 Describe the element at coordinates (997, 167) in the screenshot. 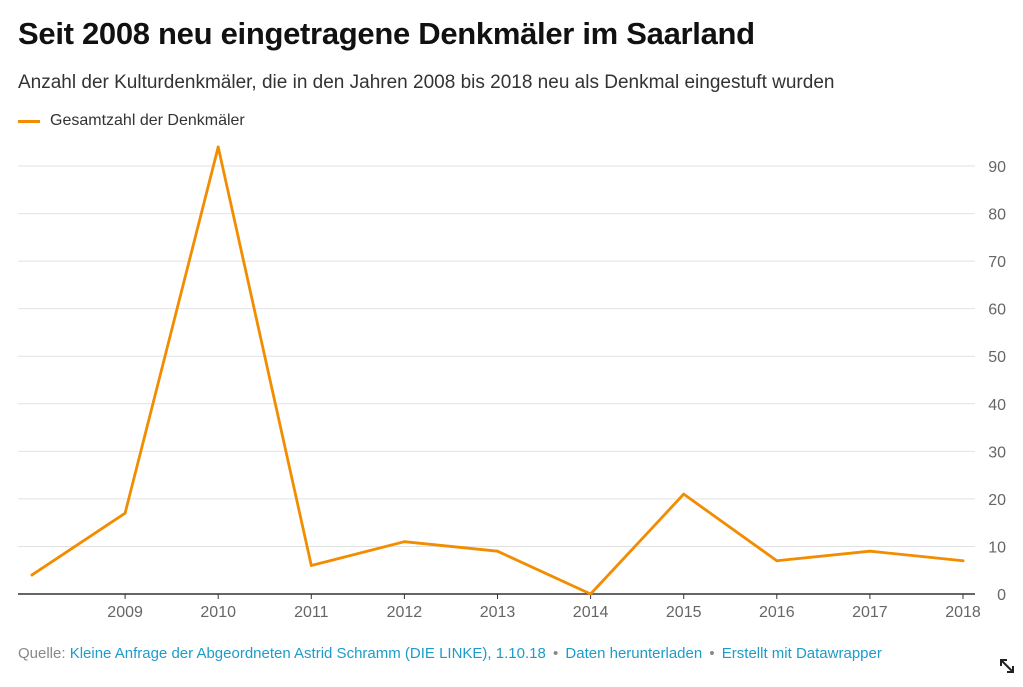

I see `y-tick-label: 90` at that location.